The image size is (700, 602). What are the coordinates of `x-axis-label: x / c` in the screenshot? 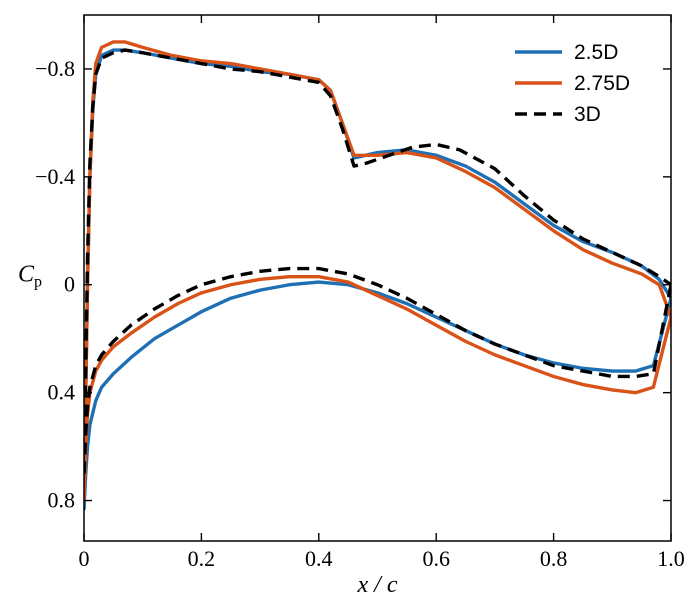 It's located at (377, 585).